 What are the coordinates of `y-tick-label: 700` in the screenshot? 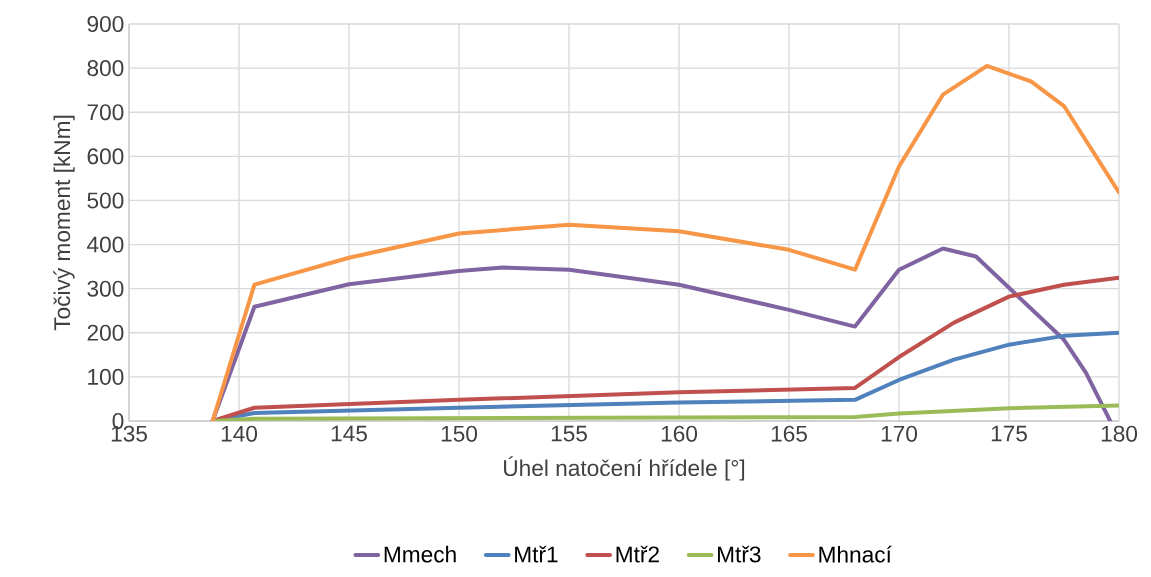 It's located at (105, 112).